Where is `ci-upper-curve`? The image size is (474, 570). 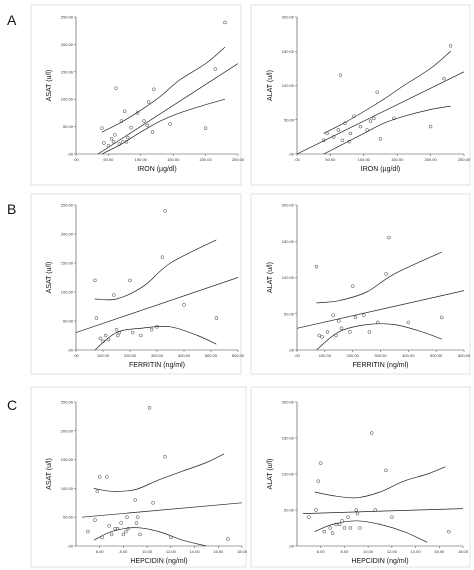
ci-upper-curve is located at coordinates (155, 270).